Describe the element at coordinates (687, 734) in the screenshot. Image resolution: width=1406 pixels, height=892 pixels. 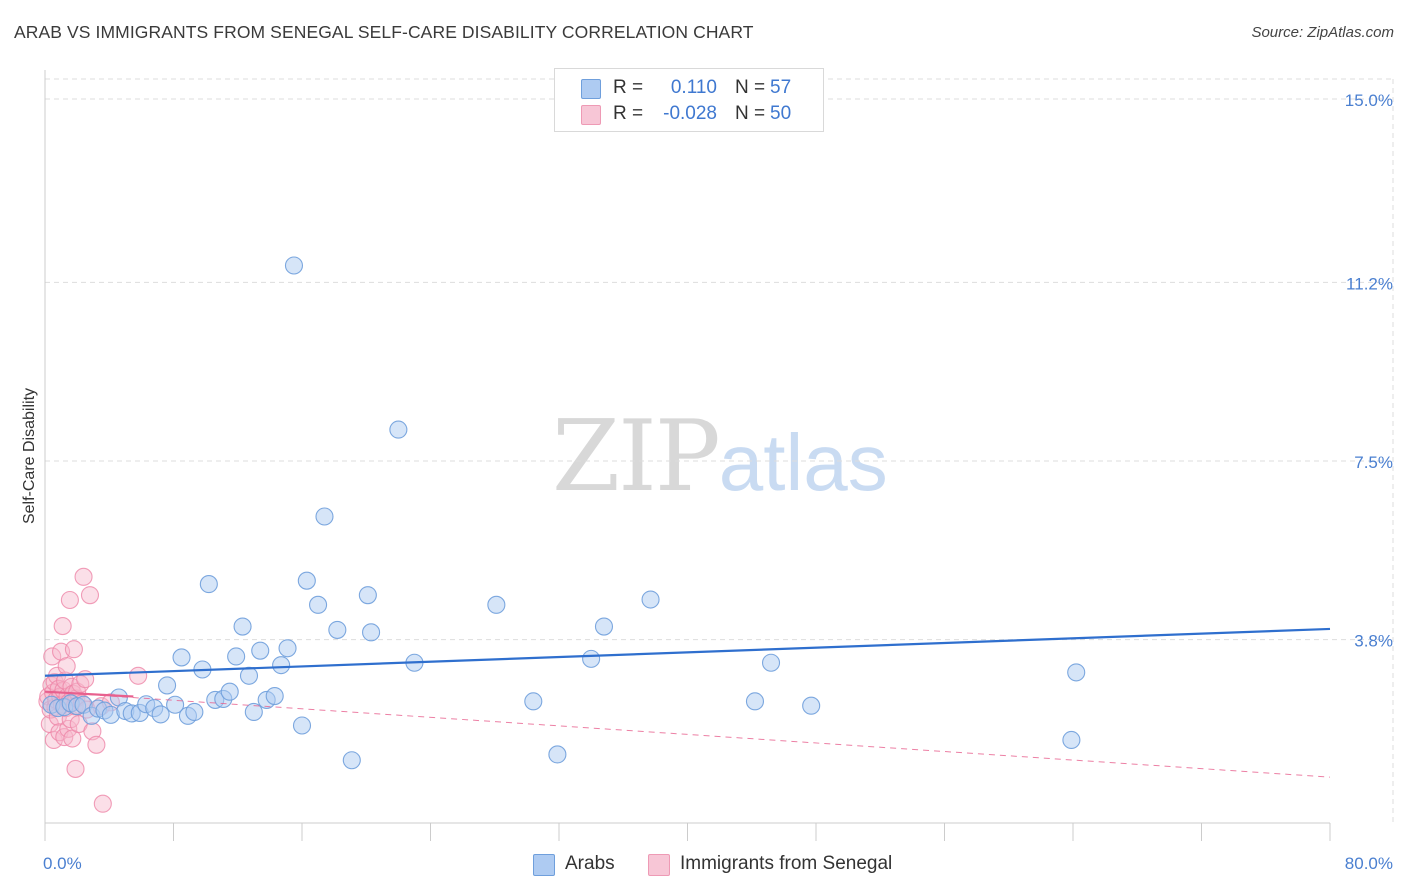
I see `trend-line-senegal-extended` at that location.